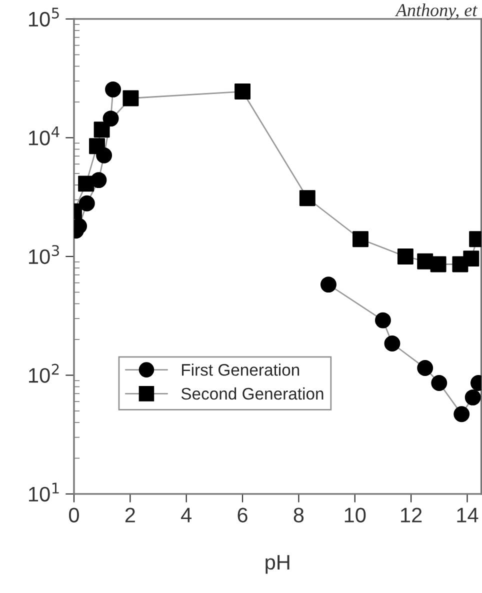 The height and width of the screenshot is (593, 482). What do you see at coordinates (186, 515) in the screenshot?
I see `x-tick-label: 4` at bounding box center [186, 515].